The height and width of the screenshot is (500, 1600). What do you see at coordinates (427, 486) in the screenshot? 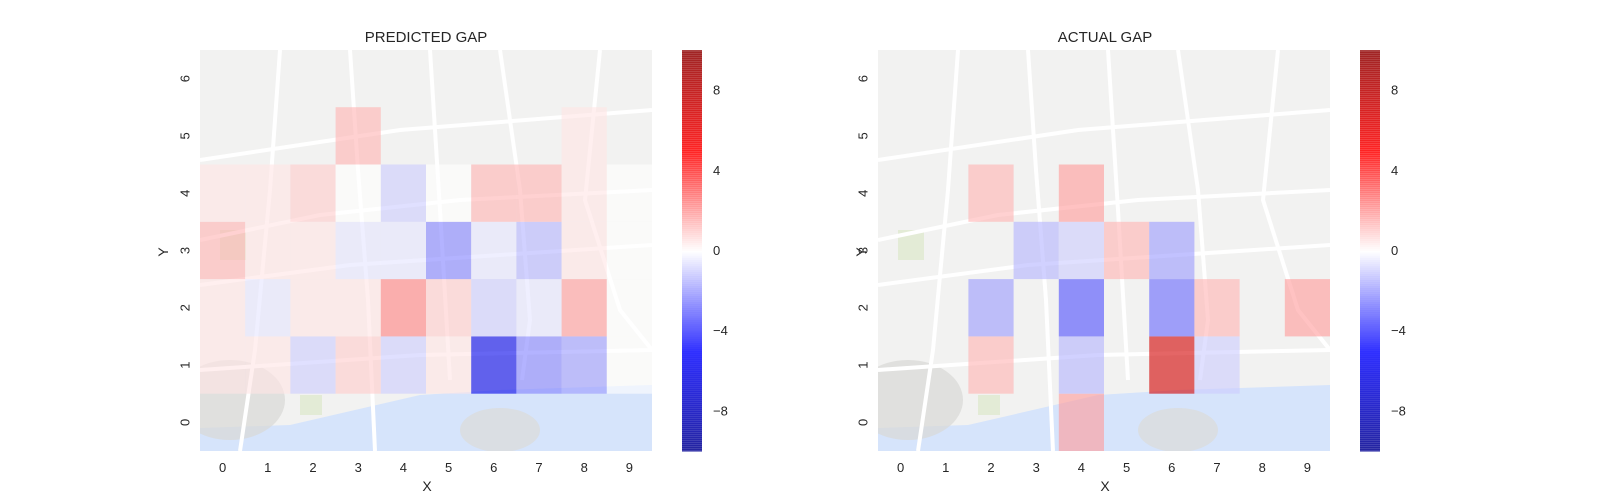
I see `x-axis-label: X` at bounding box center [427, 486].